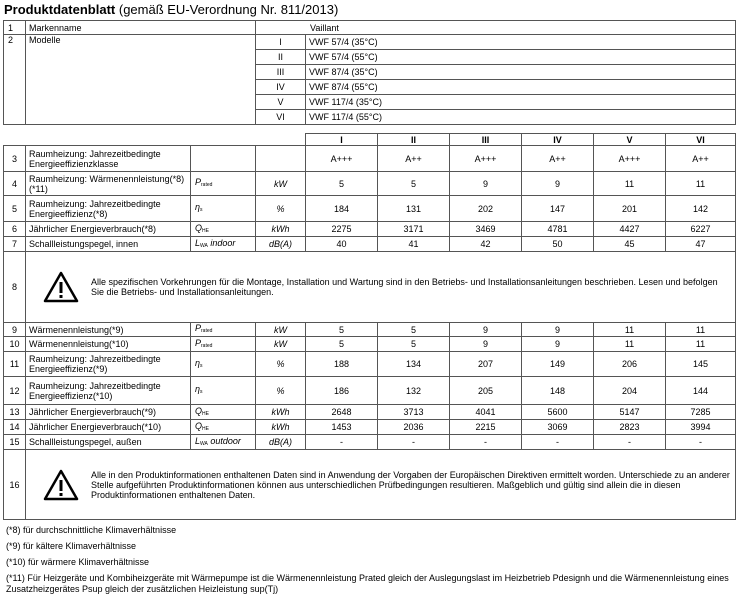 The height and width of the screenshot is (595, 745). Describe the element at coordinates (14, 364) in the screenshot. I see `row-number: 11` at that location.